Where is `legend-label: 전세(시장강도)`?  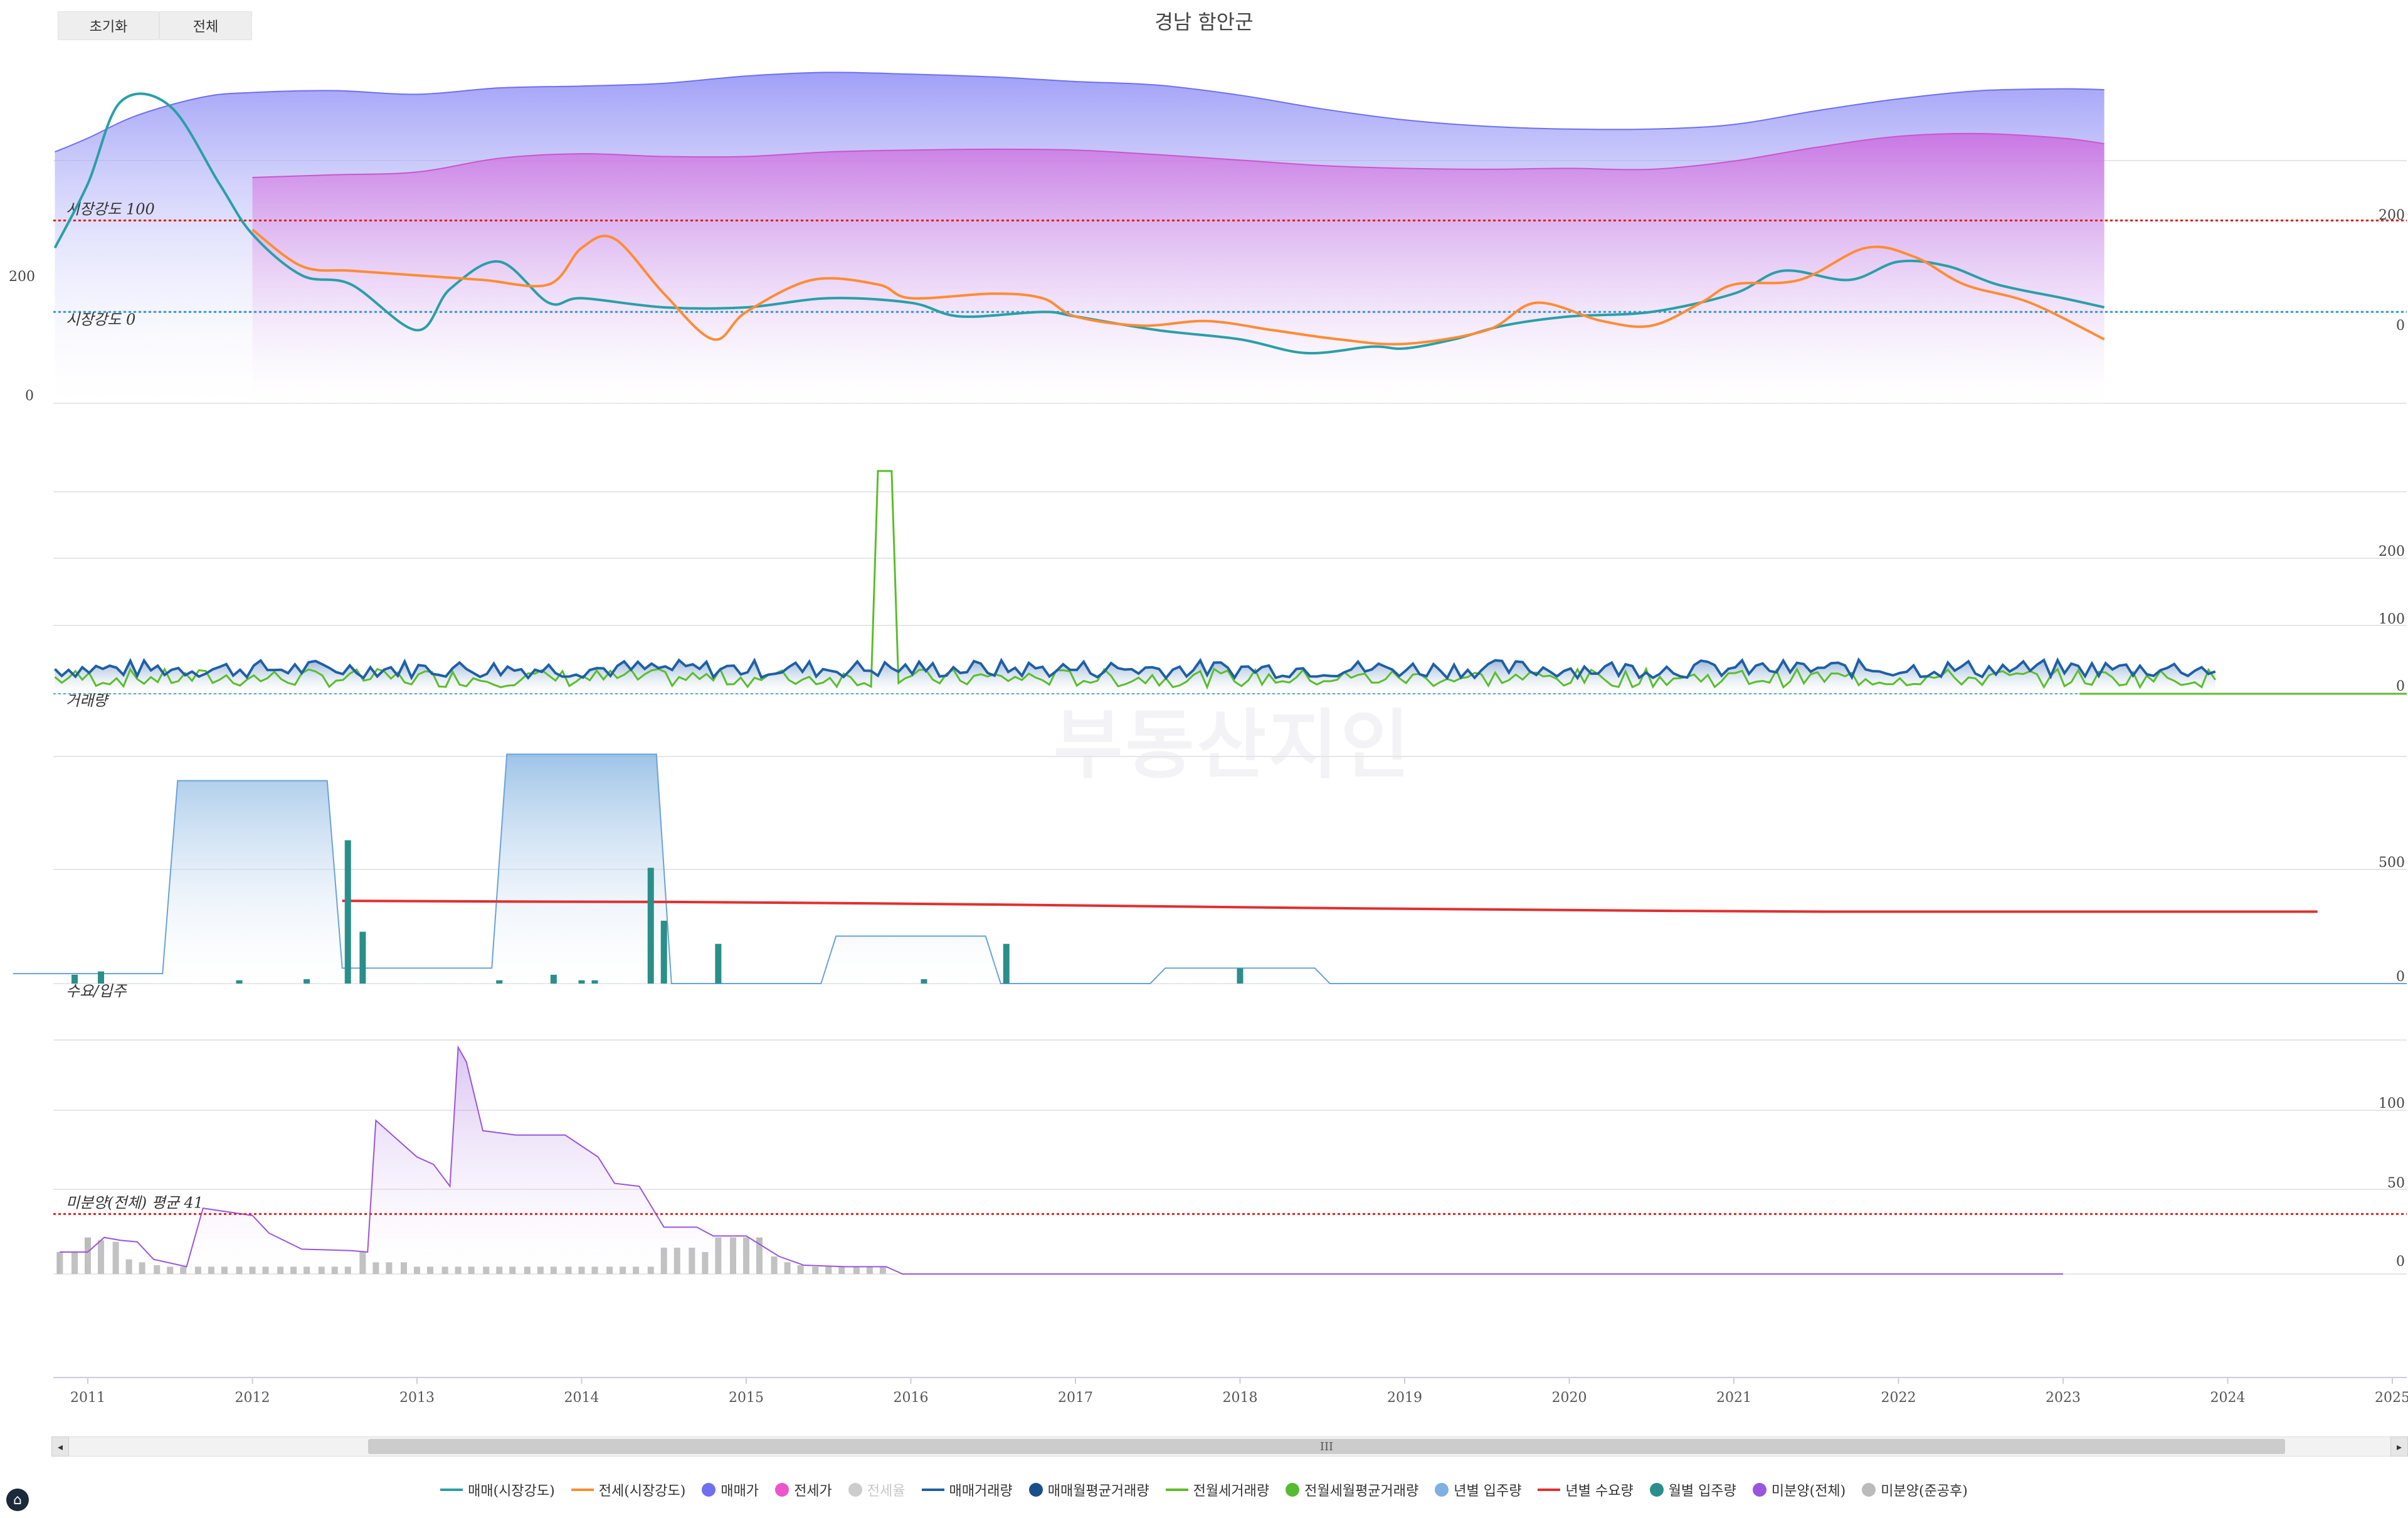
legend-label: 전세(시장강도) is located at coordinates (642, 1492).